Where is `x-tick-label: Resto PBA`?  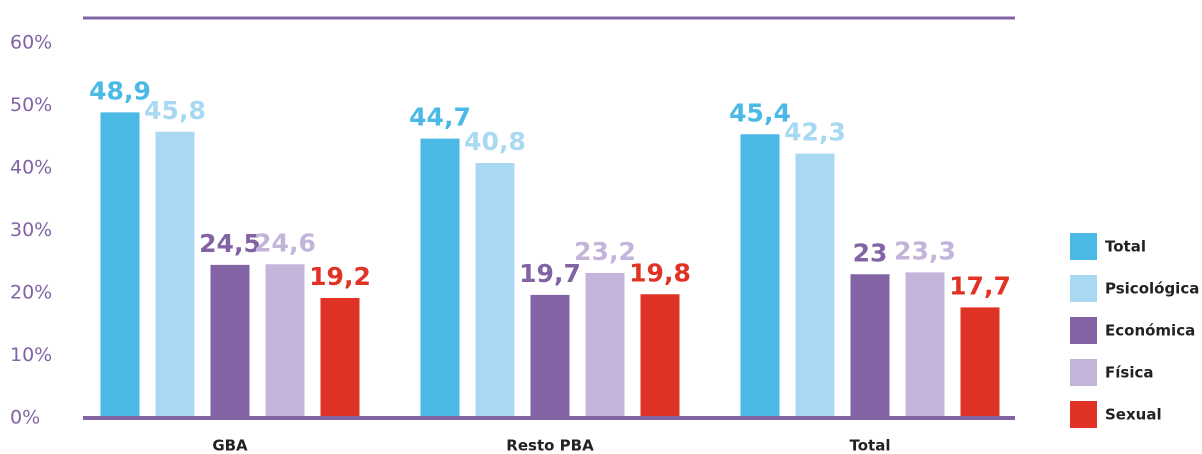
x-tick-label: Resto PBA is located at coordinates (550, 445).